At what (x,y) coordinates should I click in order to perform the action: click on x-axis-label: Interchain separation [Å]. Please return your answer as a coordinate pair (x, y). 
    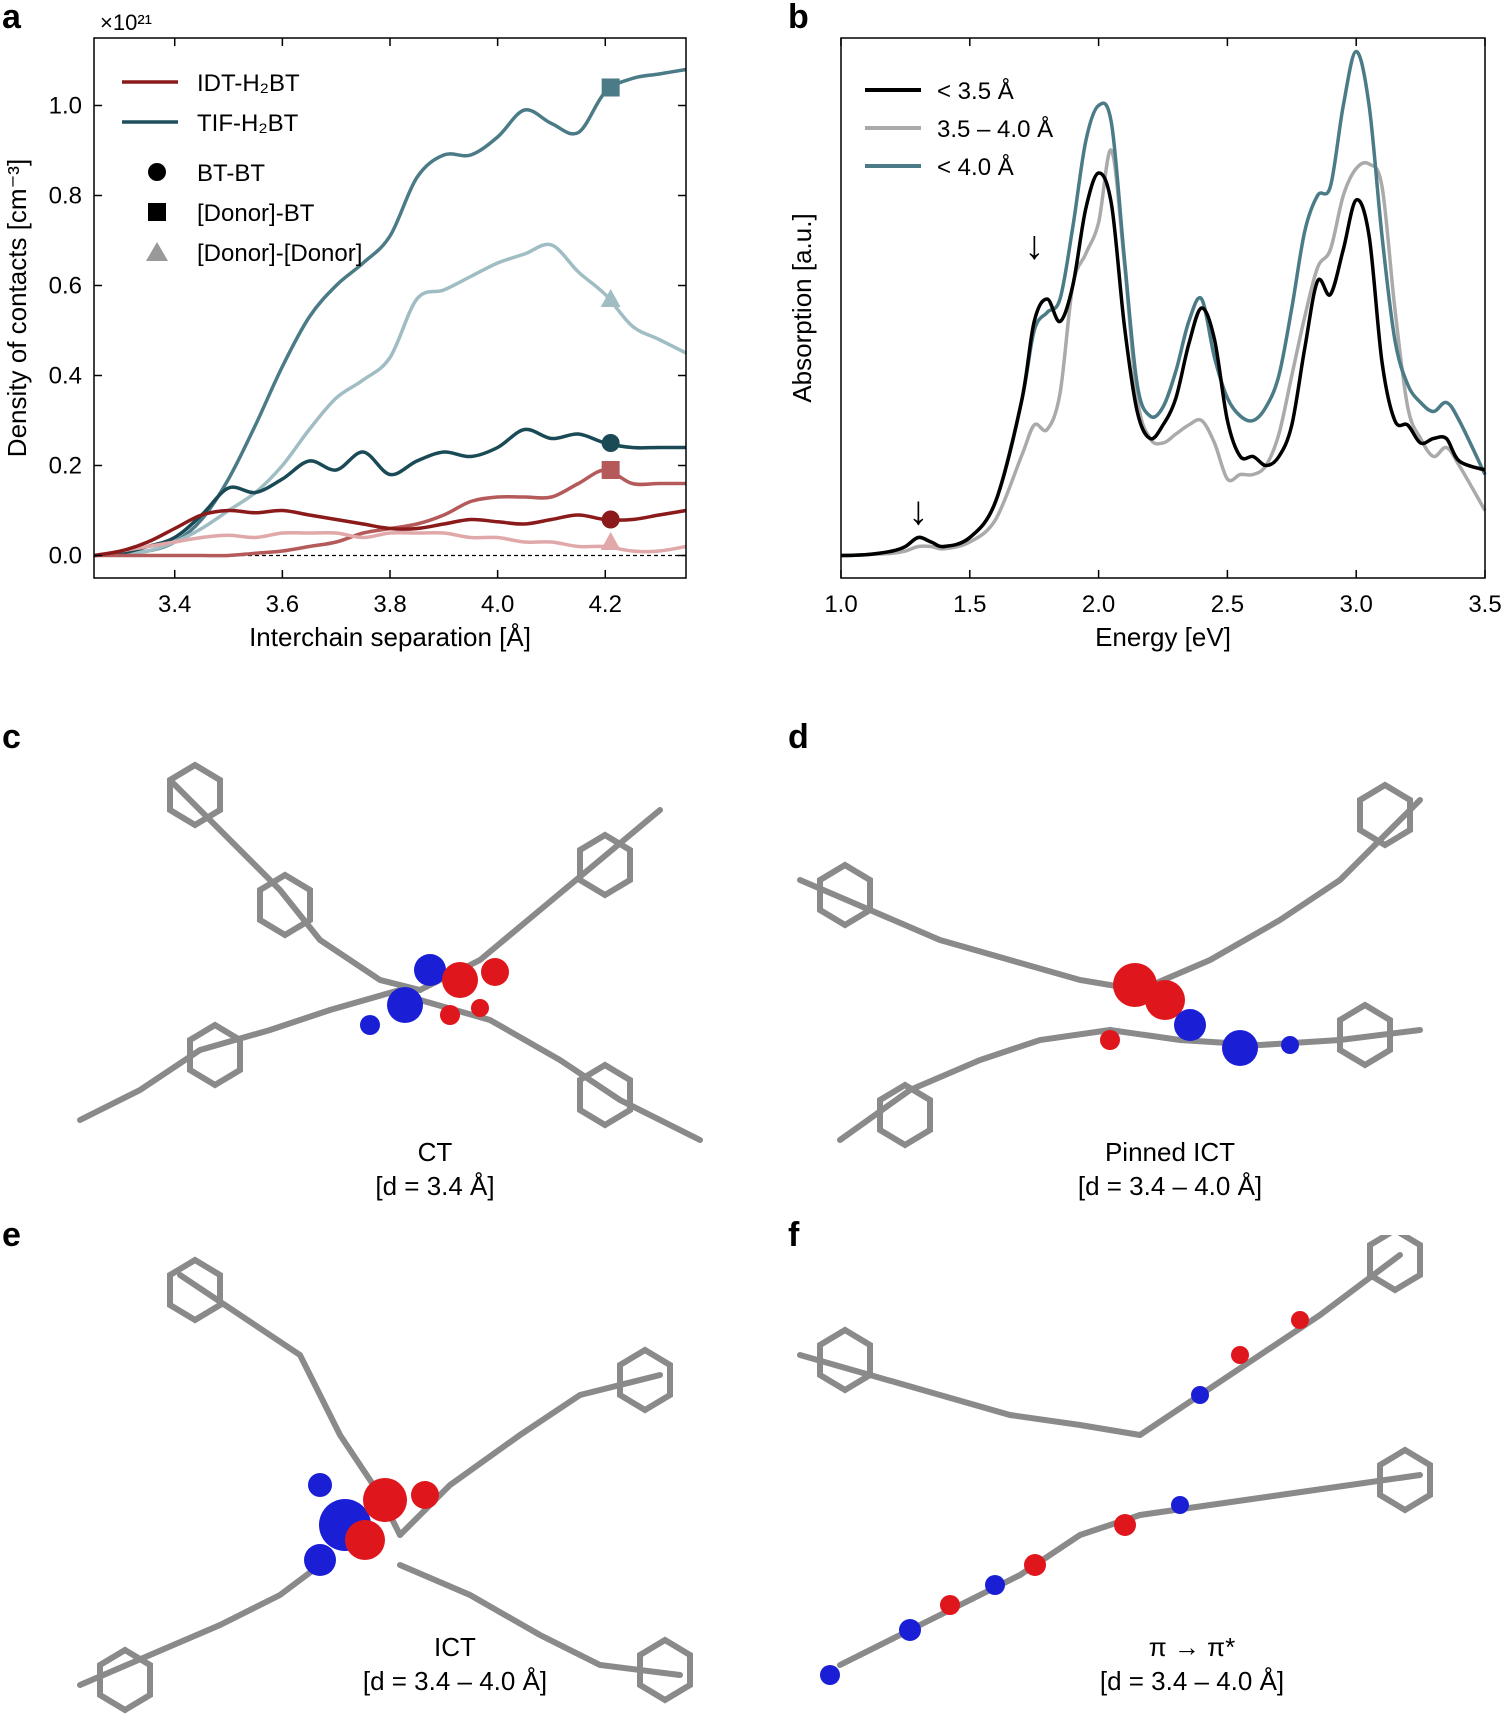
    Looking at the image, I should click on (390, 637).